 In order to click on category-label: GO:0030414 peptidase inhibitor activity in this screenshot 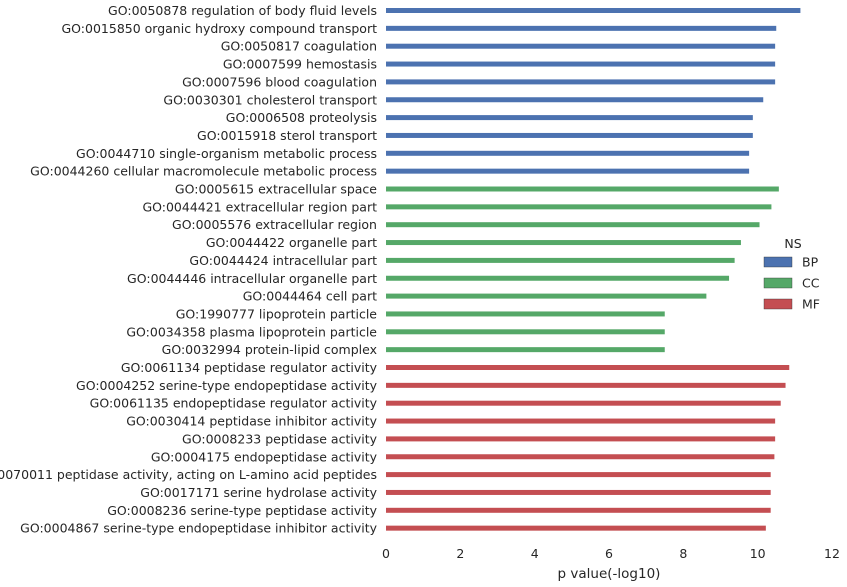, I will do `click(251, 421)`.